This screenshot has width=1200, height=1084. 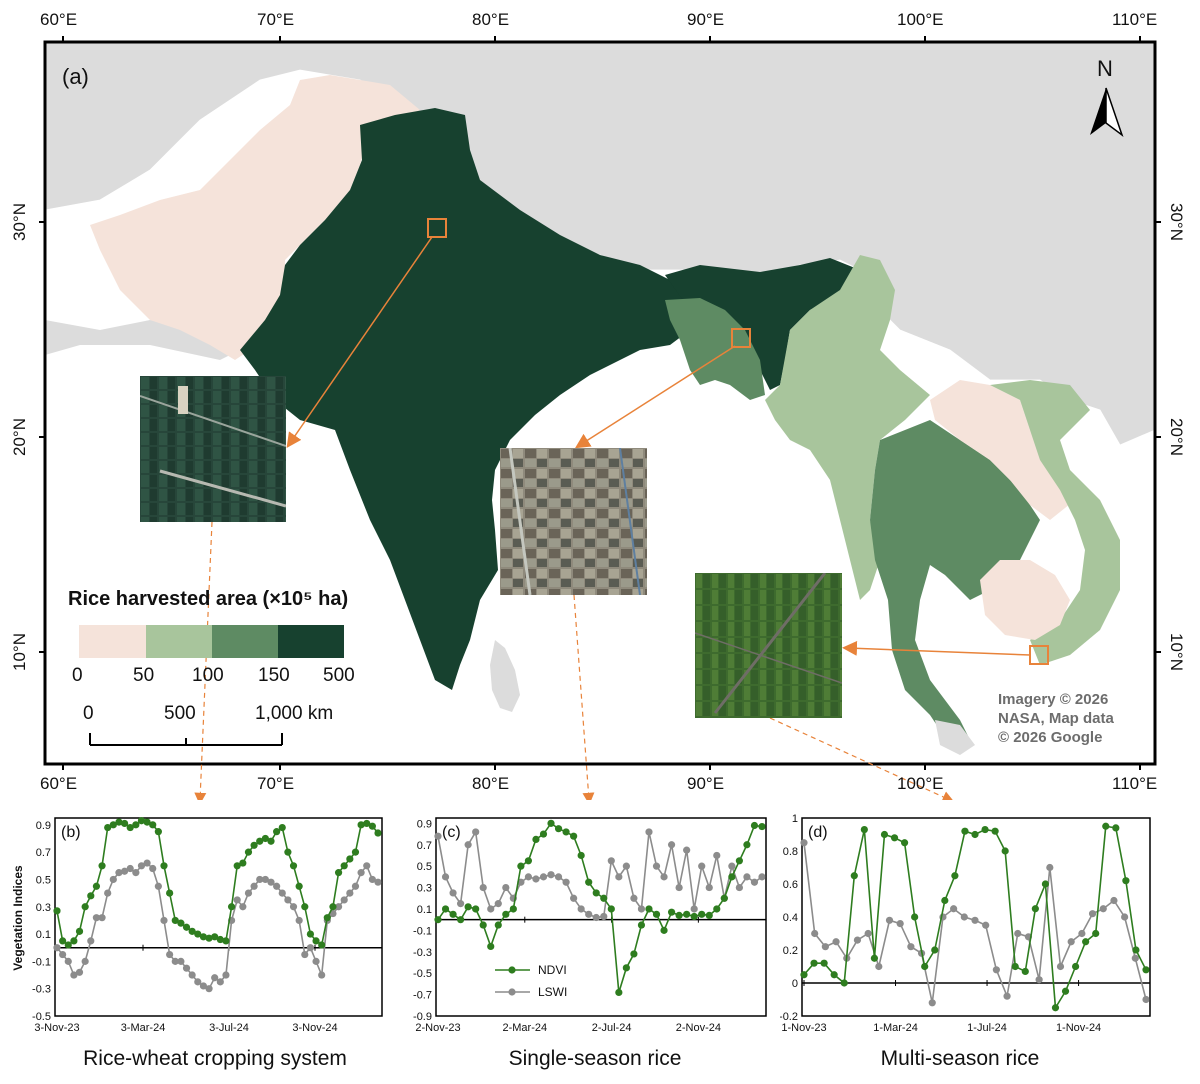 I want to click on north-arrow-icon, so click(x=1107, y=112).